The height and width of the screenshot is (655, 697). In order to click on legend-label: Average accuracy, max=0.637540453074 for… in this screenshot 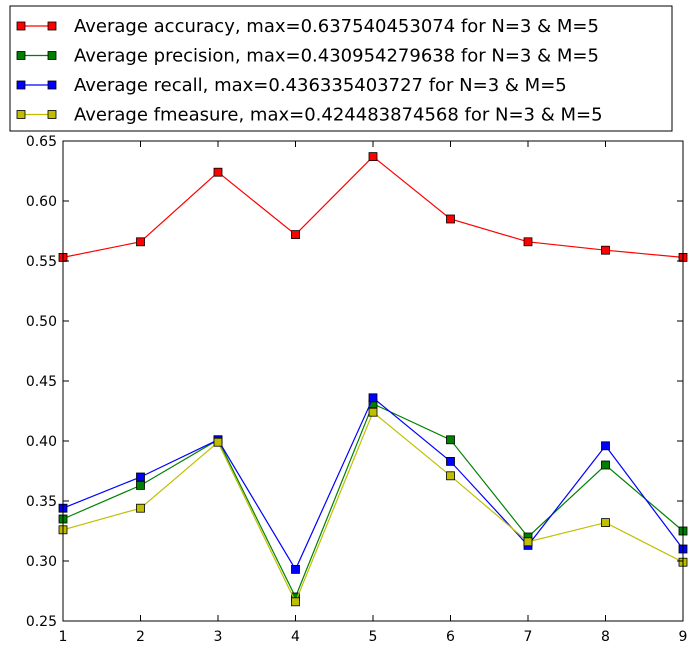, I will do `click(336, 26)`.